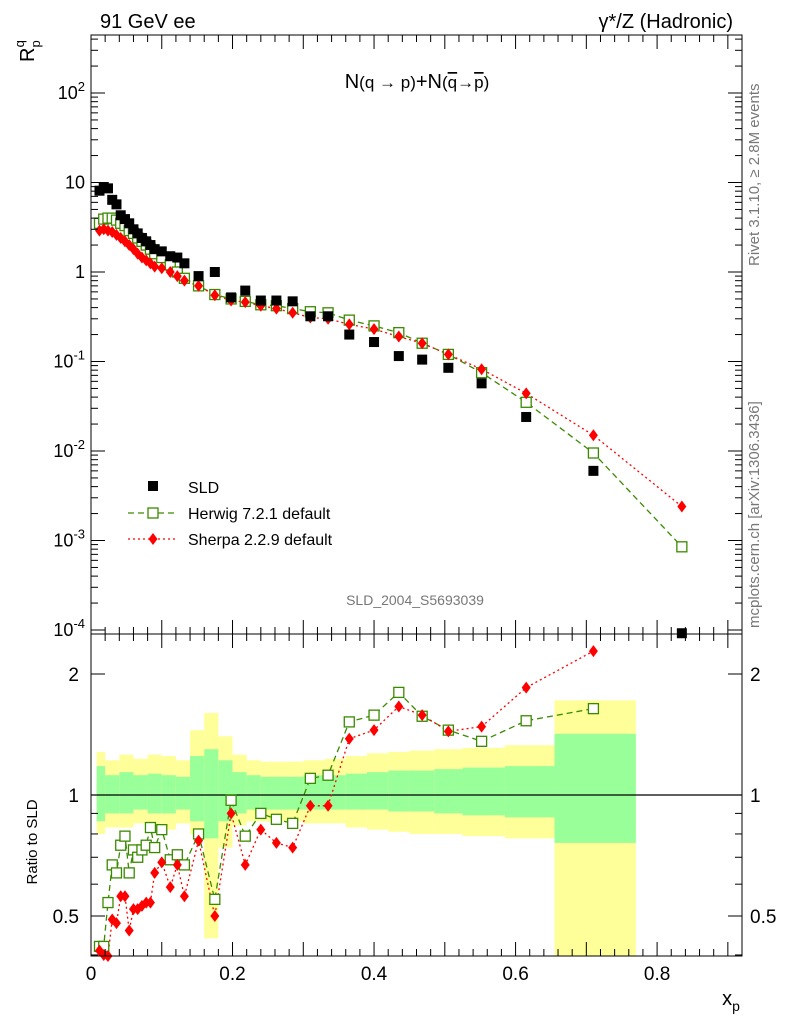 The image size is (786, 1024). Describe the element at coordinates (593, 453) in the screenshot. I see `herwig-point` at that location.